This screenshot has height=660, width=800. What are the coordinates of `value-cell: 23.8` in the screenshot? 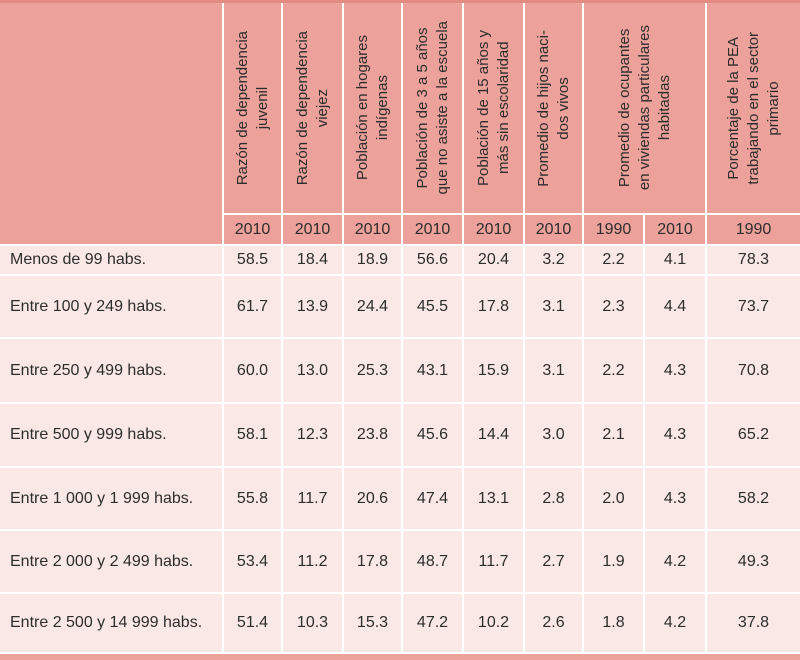 It's located at (372, 435).